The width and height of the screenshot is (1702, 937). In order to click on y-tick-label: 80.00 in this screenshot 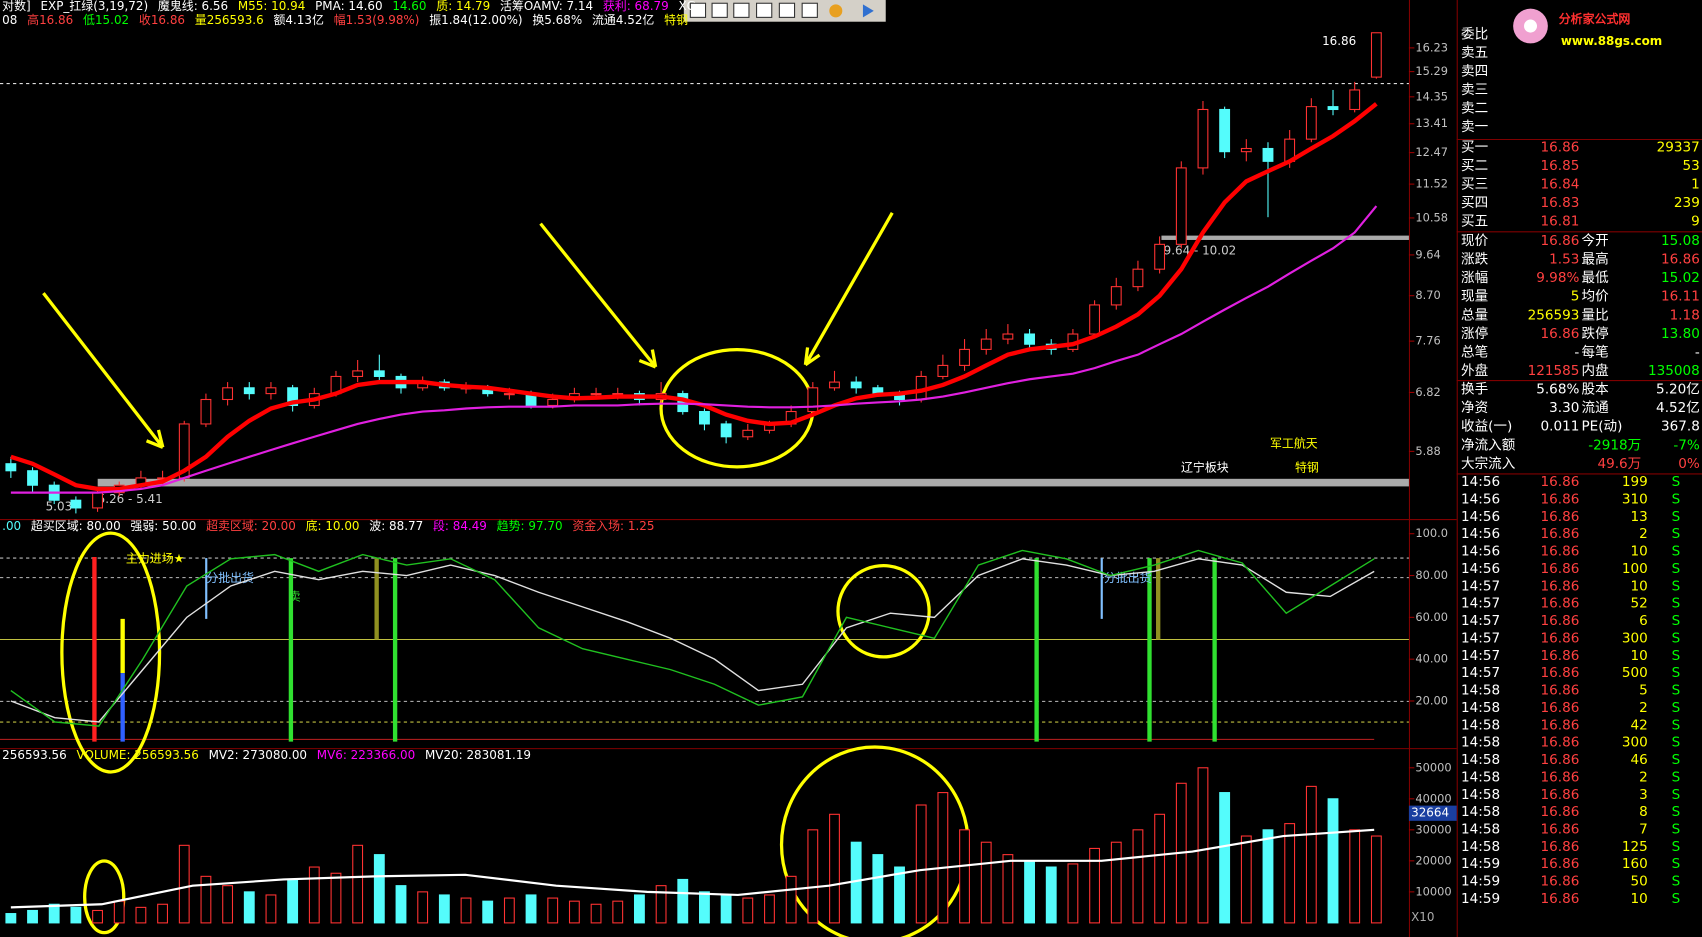, I will do `click(1431, 575)`.